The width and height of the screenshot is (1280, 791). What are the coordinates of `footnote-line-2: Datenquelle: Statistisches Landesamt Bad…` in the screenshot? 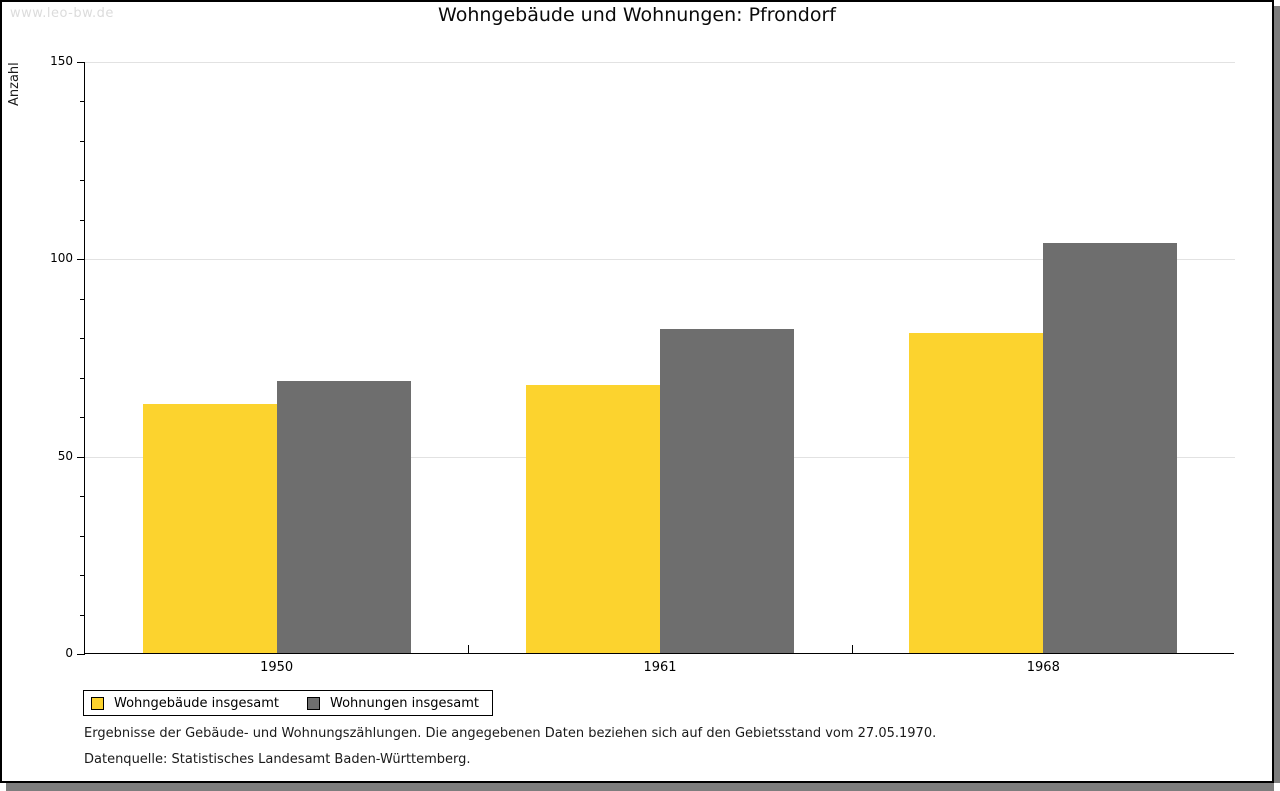 It's located at (277, 759).